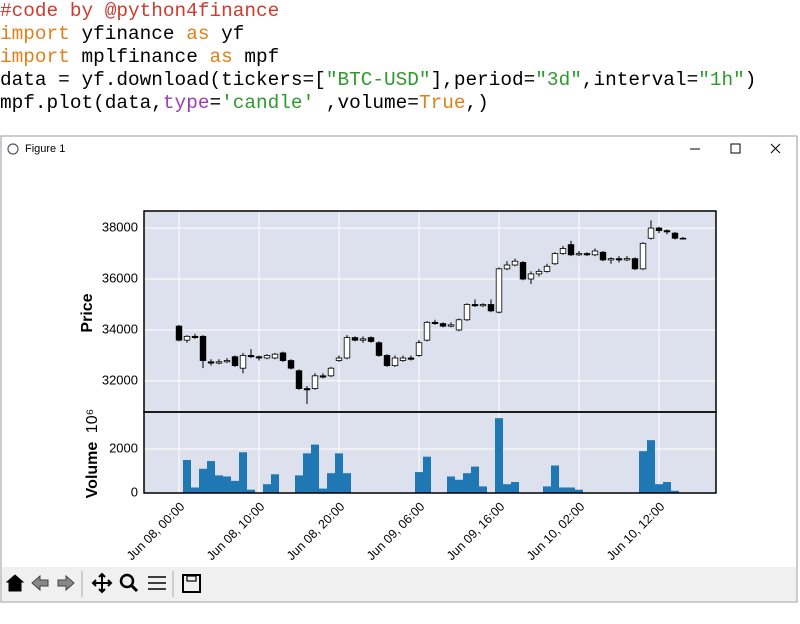 This screenshot has width=800, height=624. Describe the element at coordinates (400, 34) in the screenshot. I see `code-line: import yfinance as yf` at that location.